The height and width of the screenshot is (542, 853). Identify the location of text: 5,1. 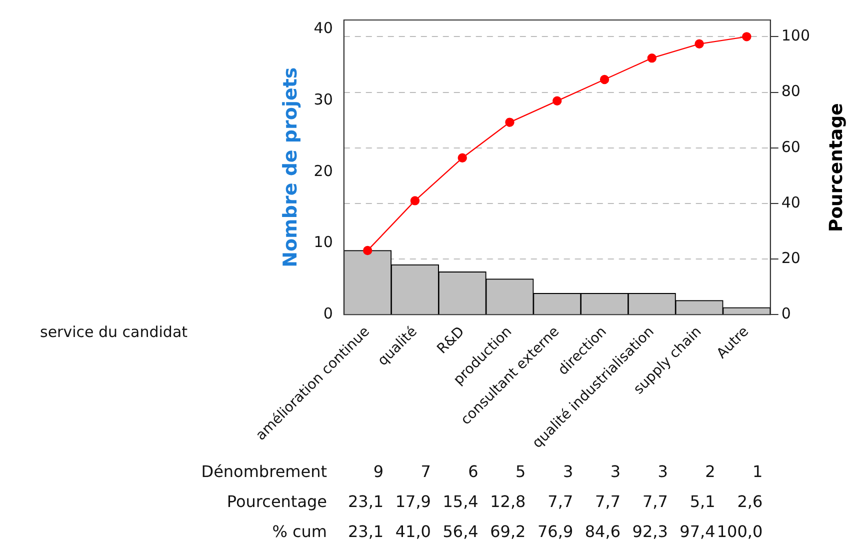
(703, 501).